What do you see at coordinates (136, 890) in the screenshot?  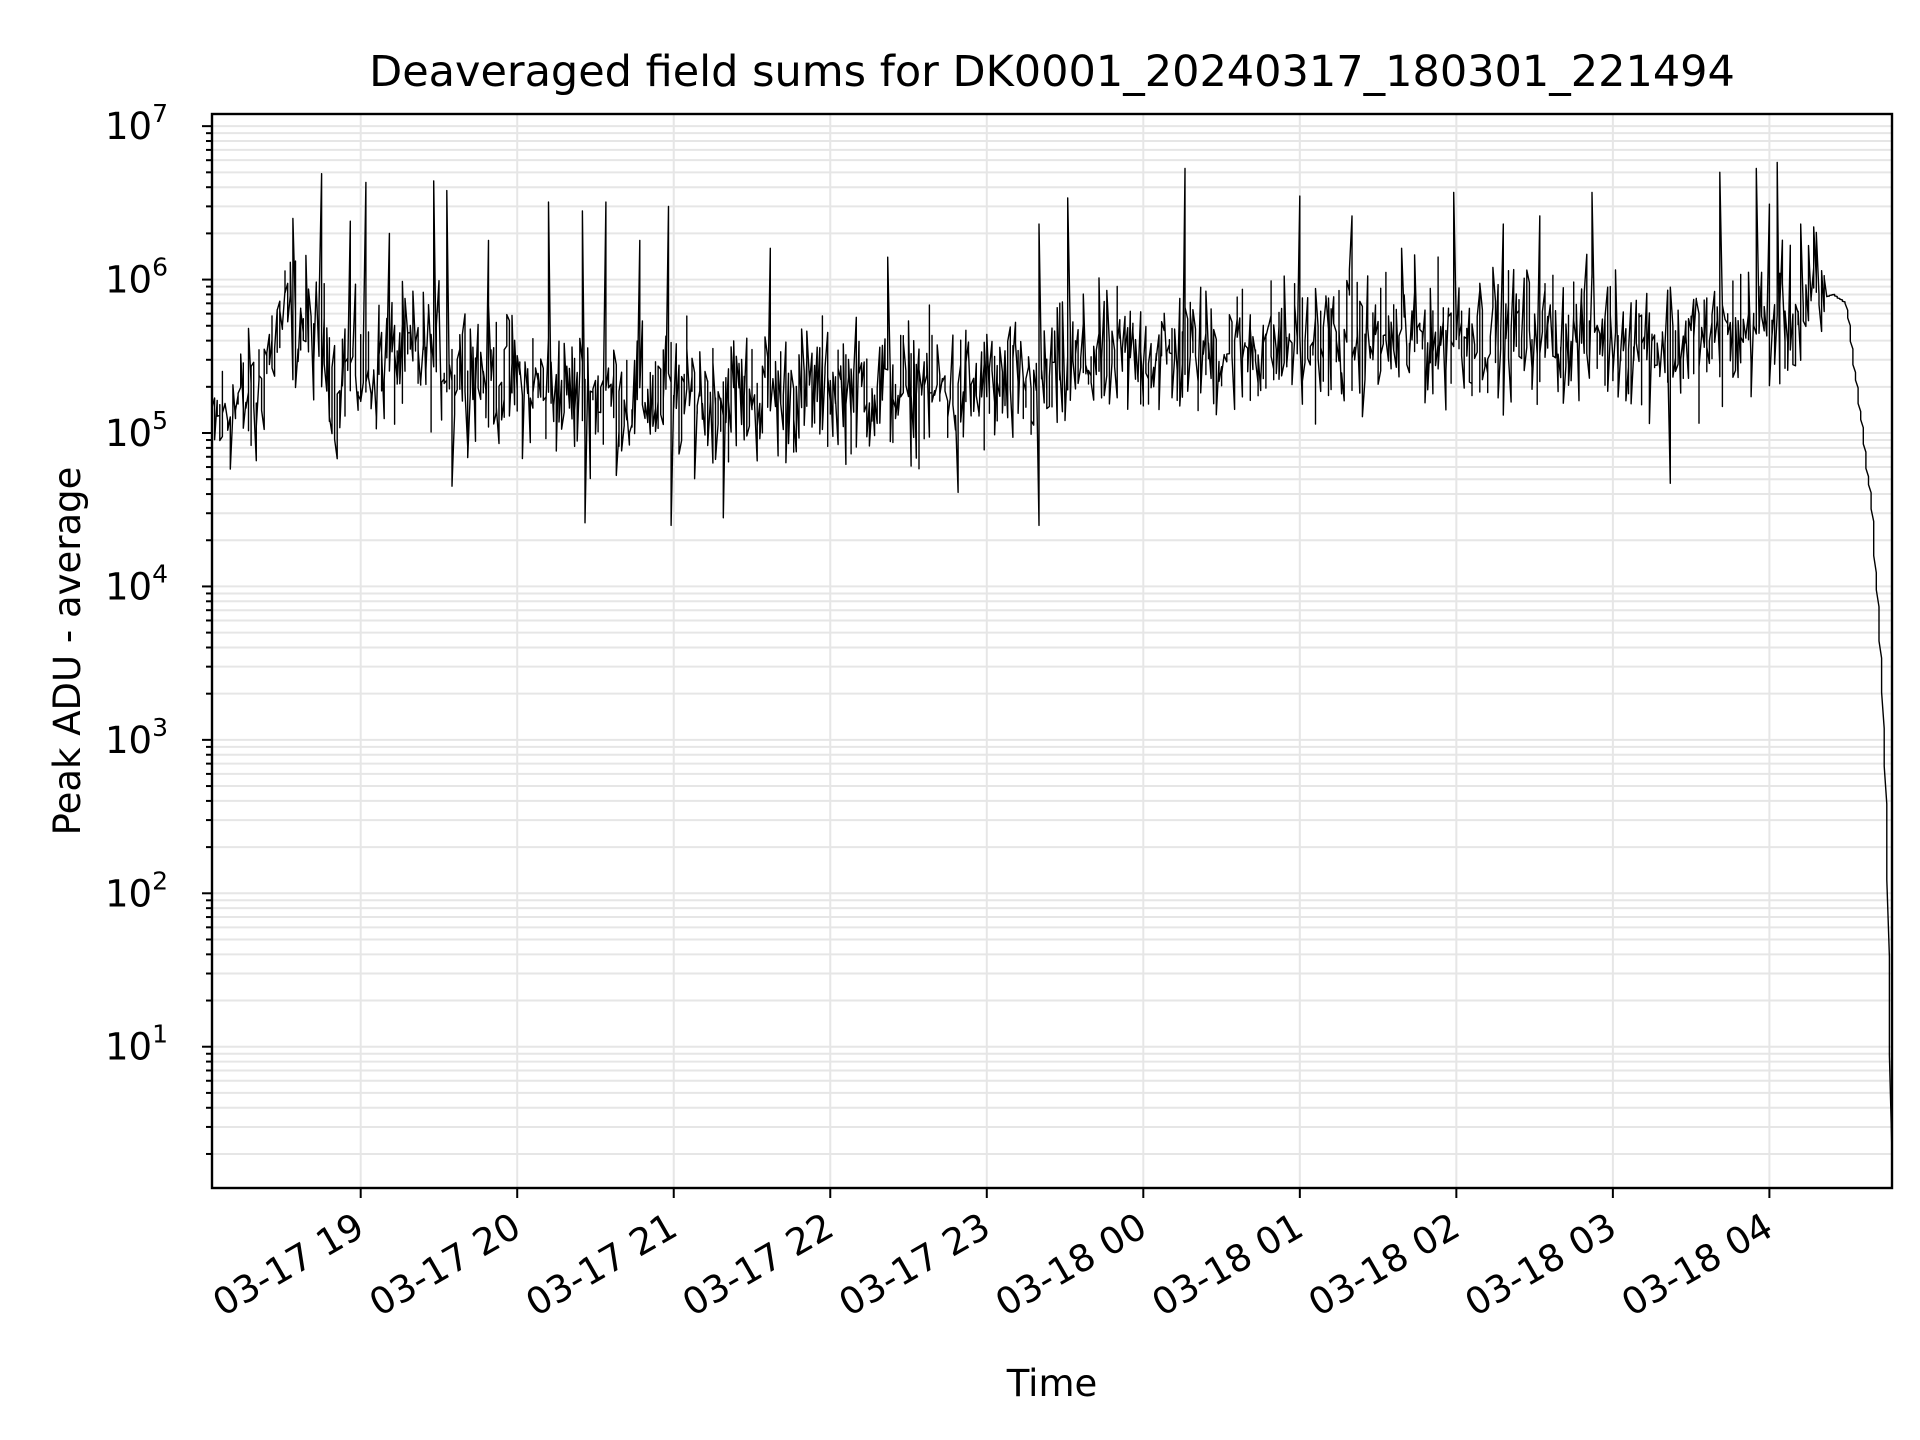 I see `y-tick-label: 10²` at bounding box center [136, 890].